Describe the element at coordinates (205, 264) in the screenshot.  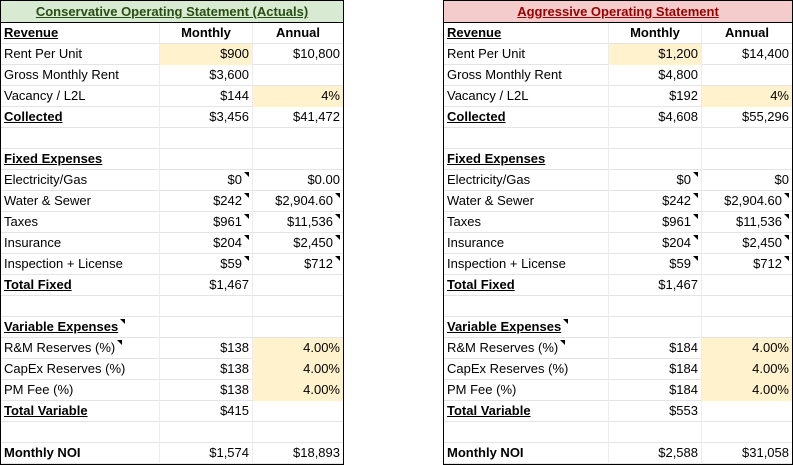
I see `monthly-cell: $59` at that location.